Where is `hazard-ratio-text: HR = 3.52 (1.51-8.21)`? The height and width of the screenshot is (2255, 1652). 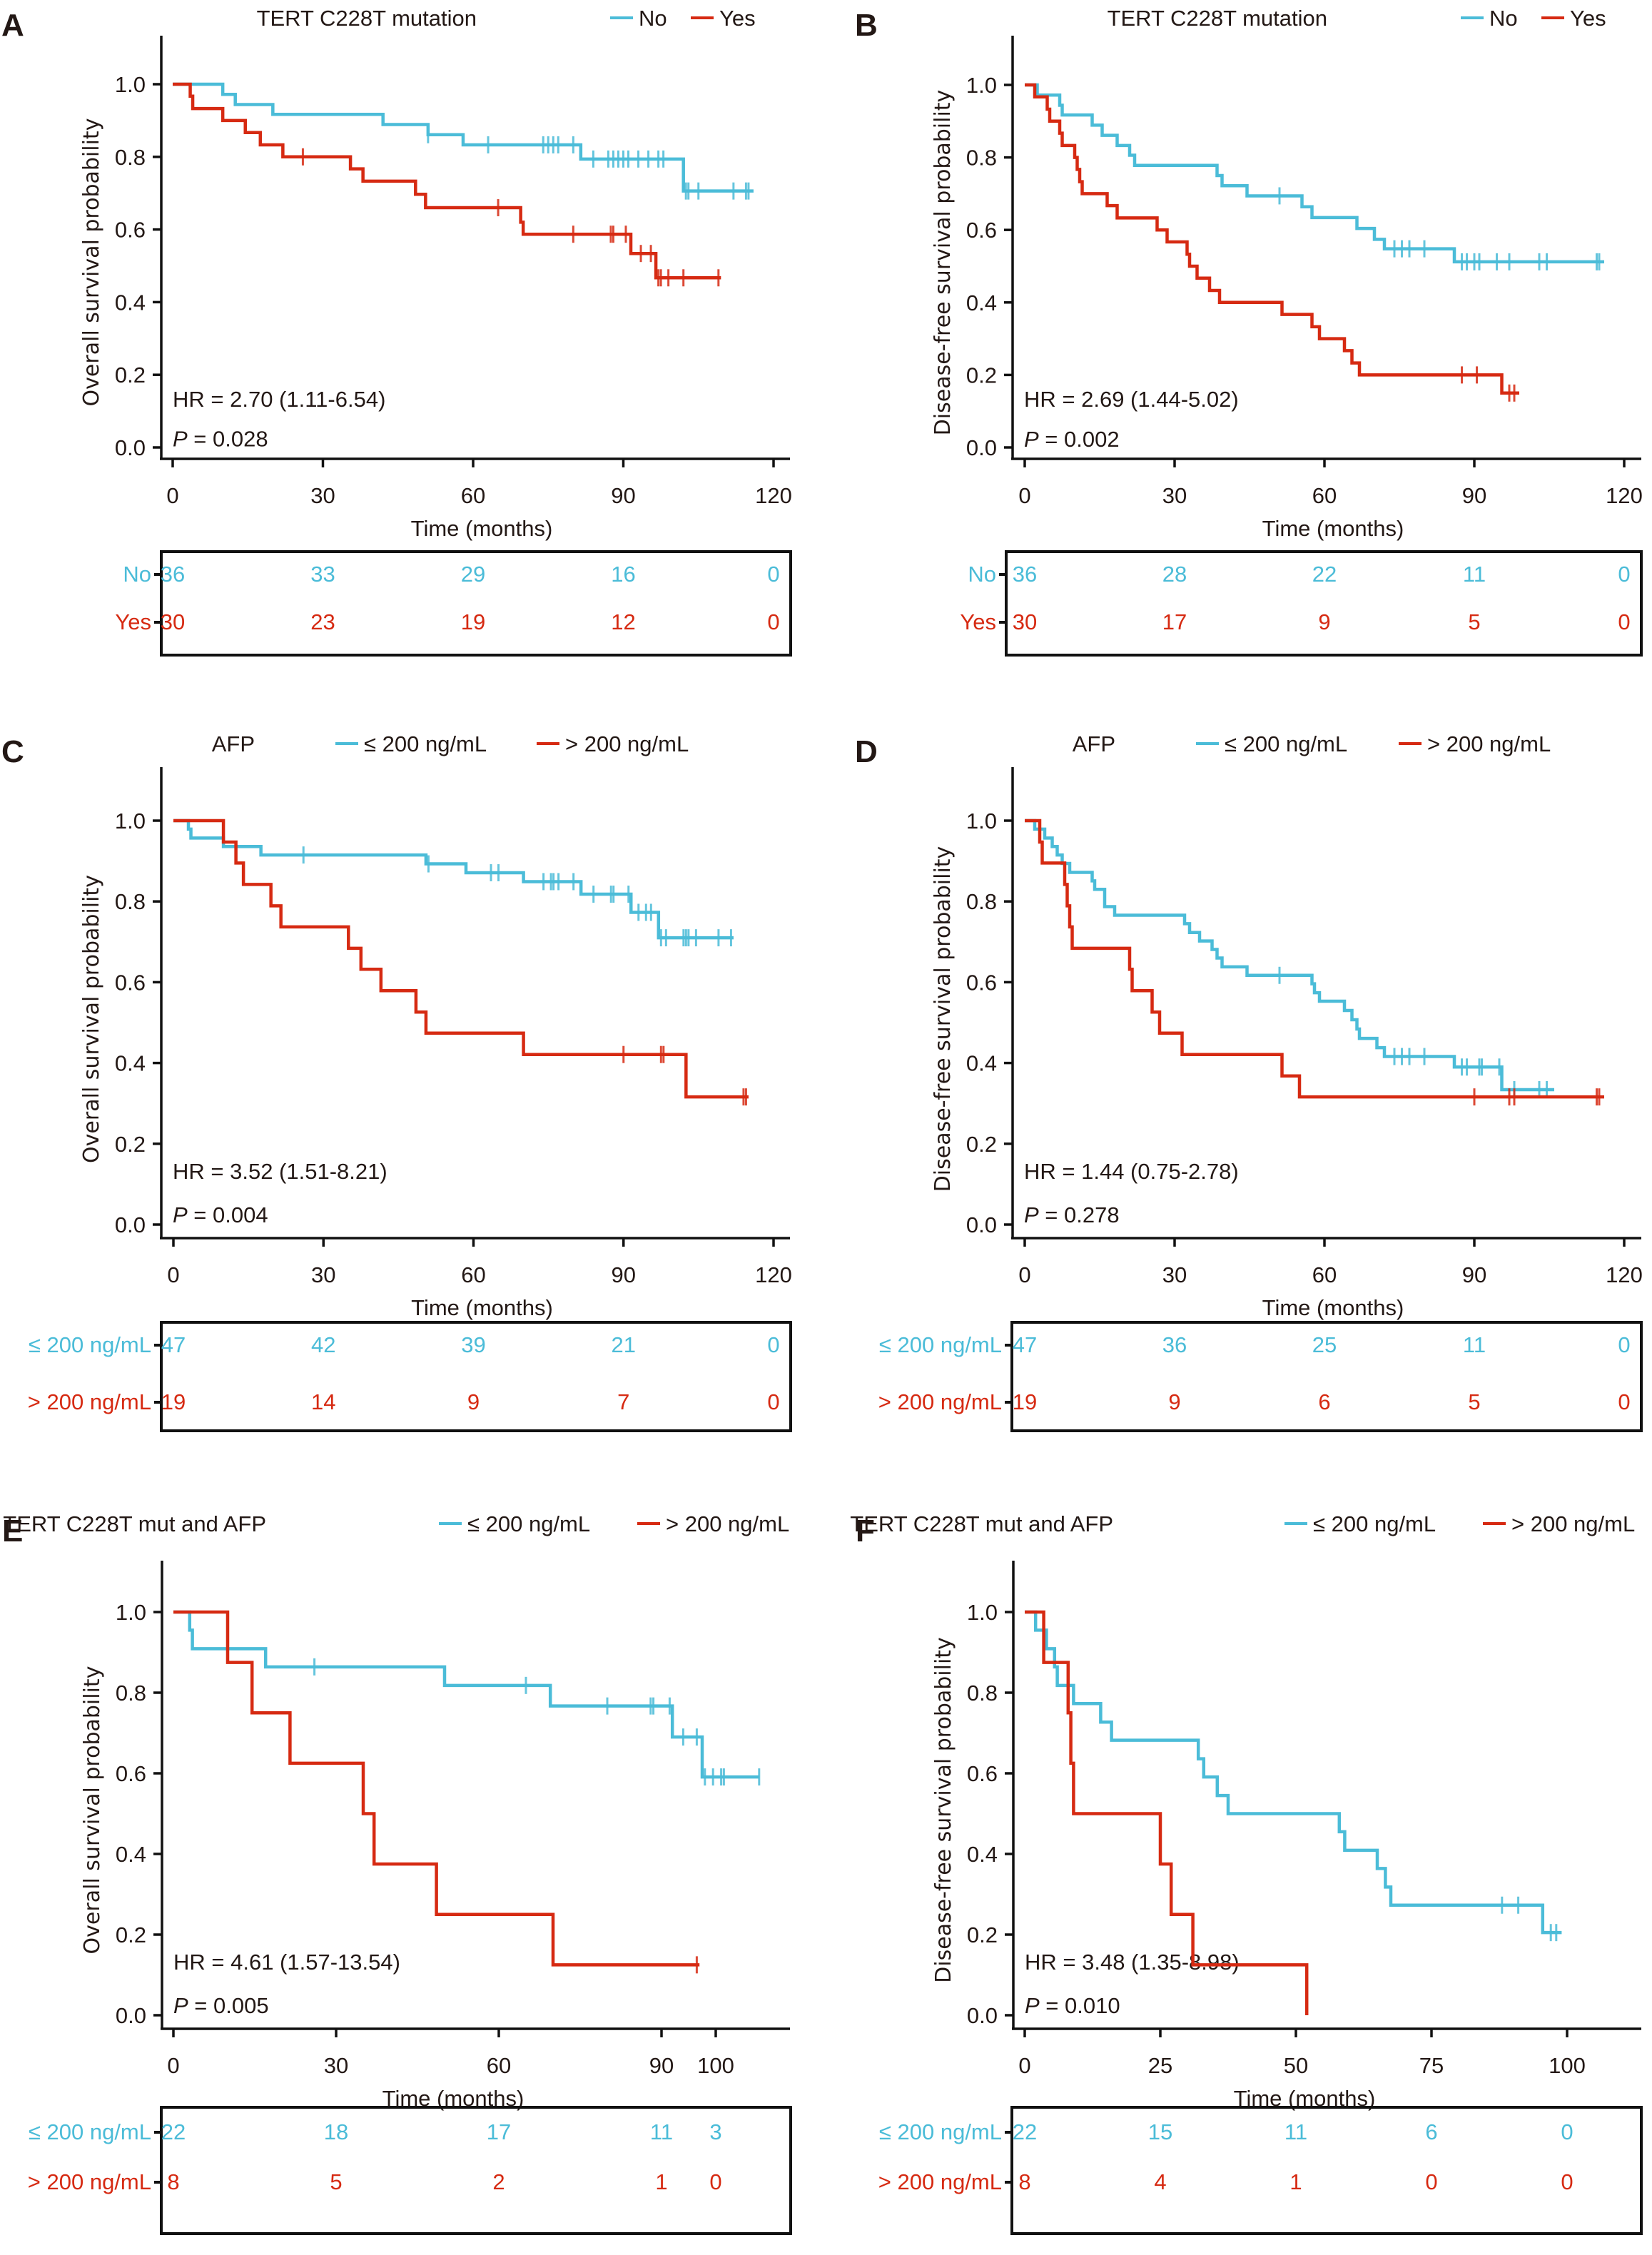
hazard-ratio-text: HR = 3.52 (1.51-8.21) is located at coordinates (280, 1171).